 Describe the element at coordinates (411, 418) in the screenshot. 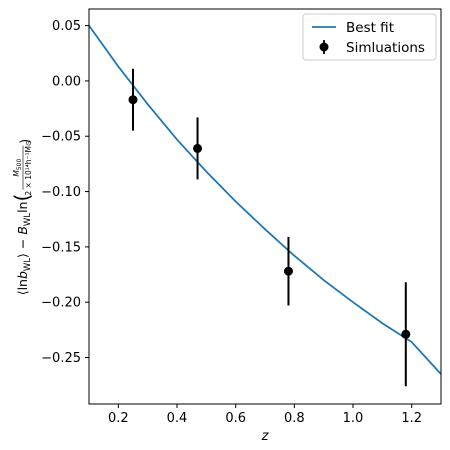

I see `x-tick-label: 1.2` at that location.